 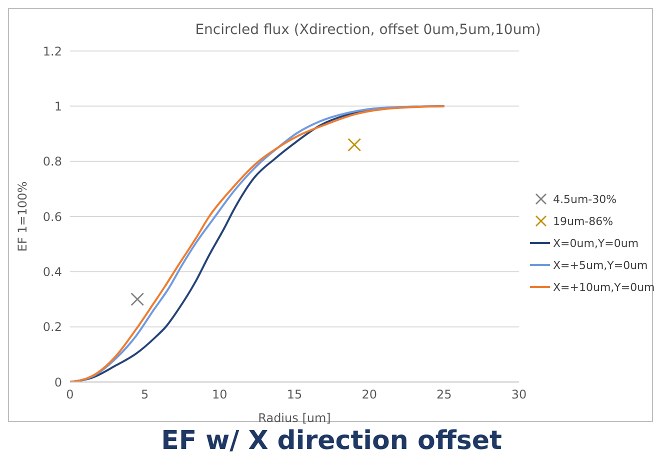 What do you see at coordinates (585, 199) in the screenshot?
I see `legend-label: 4.5um-30%` at bounding box center [585, 199].